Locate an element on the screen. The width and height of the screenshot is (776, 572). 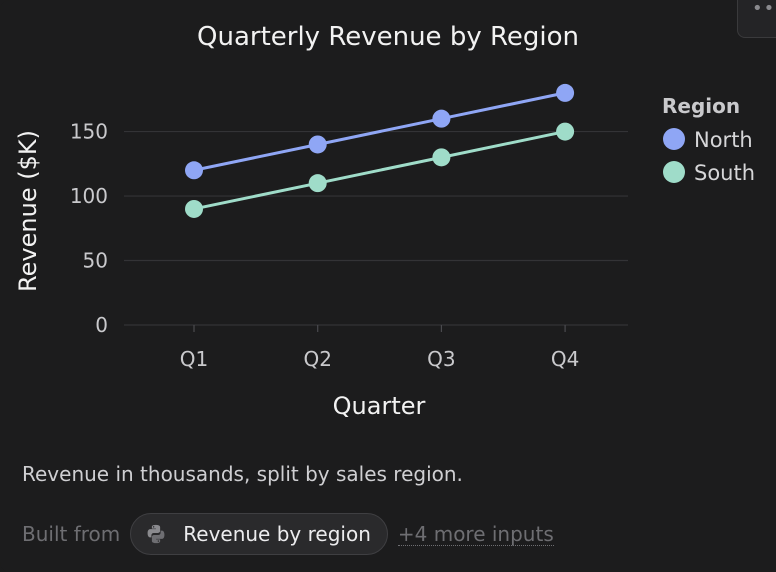
y-tick-label: 100 is located at coordinates (89, 196).